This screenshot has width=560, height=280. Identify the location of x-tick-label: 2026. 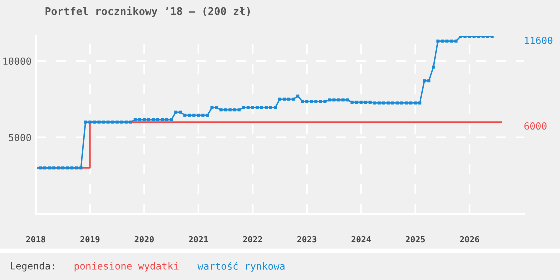
(470, 239).